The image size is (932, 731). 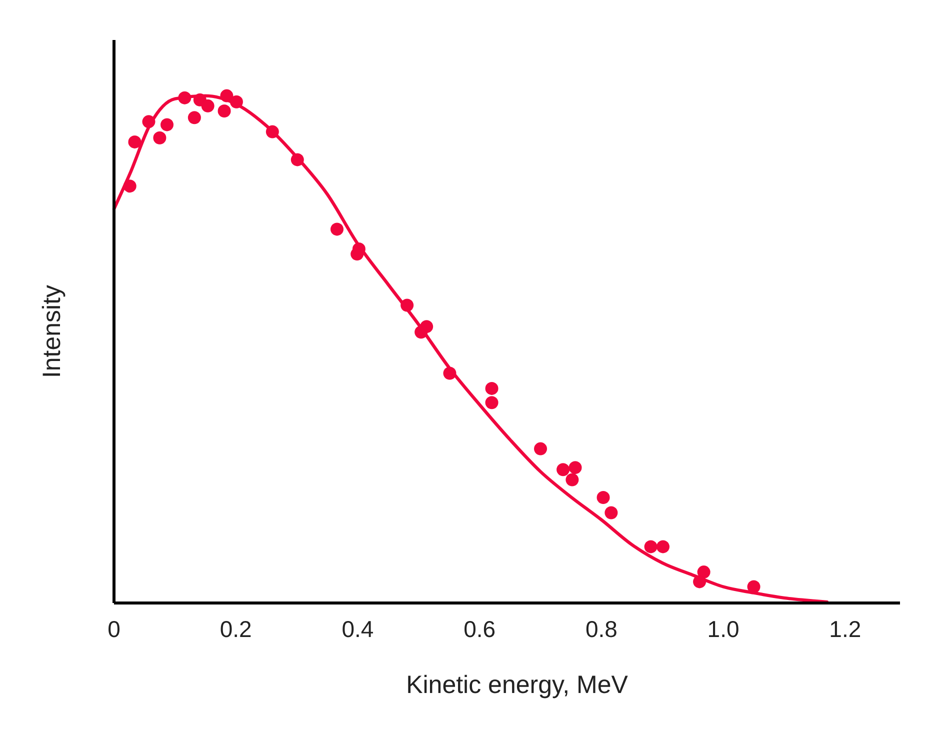 I want to click on y-axis-title: Intensity, so click(x=52, y=331).